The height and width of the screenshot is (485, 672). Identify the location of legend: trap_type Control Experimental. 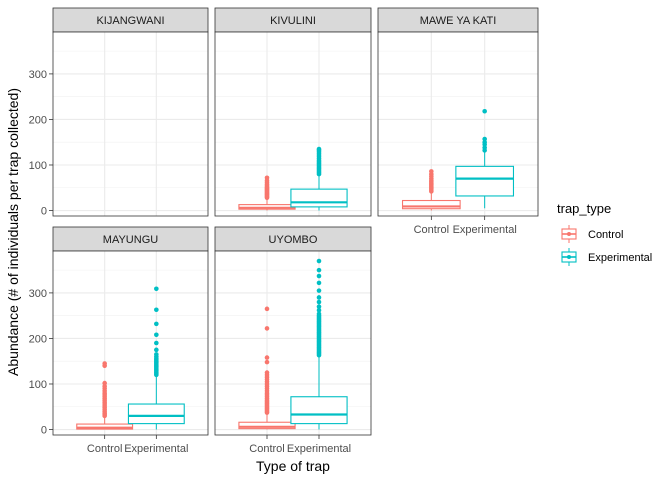
(604, 233).